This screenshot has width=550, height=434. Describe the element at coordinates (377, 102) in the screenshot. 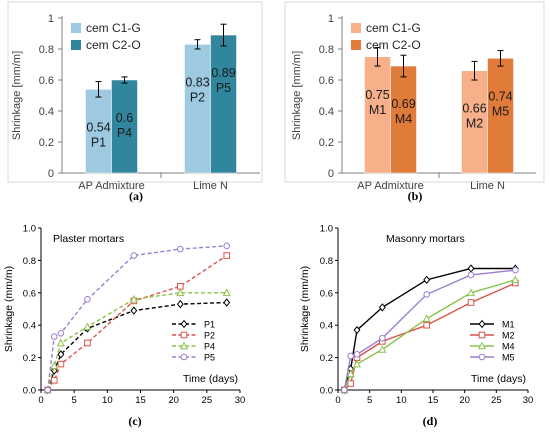

I see `data-label: 0.75 M1` at that location.